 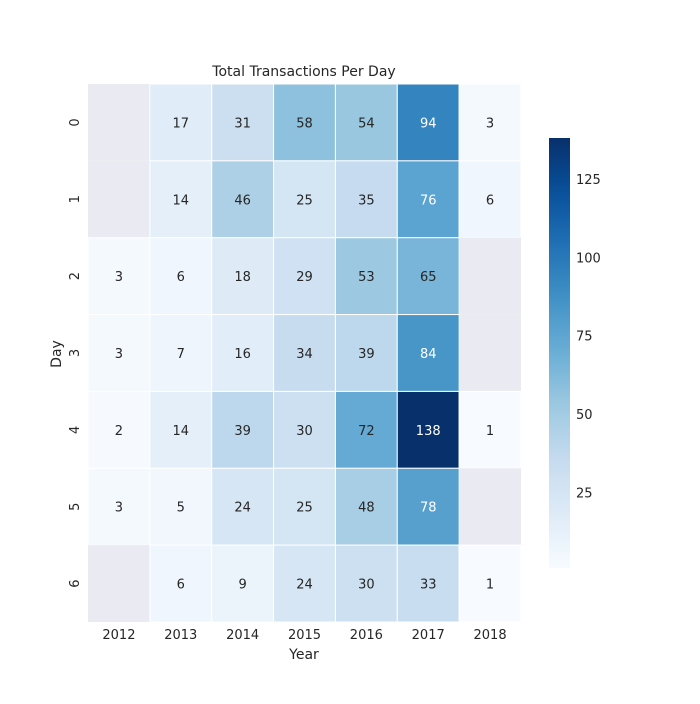 I want to click on cell-value-label: 34, so click(x=304, y=354).